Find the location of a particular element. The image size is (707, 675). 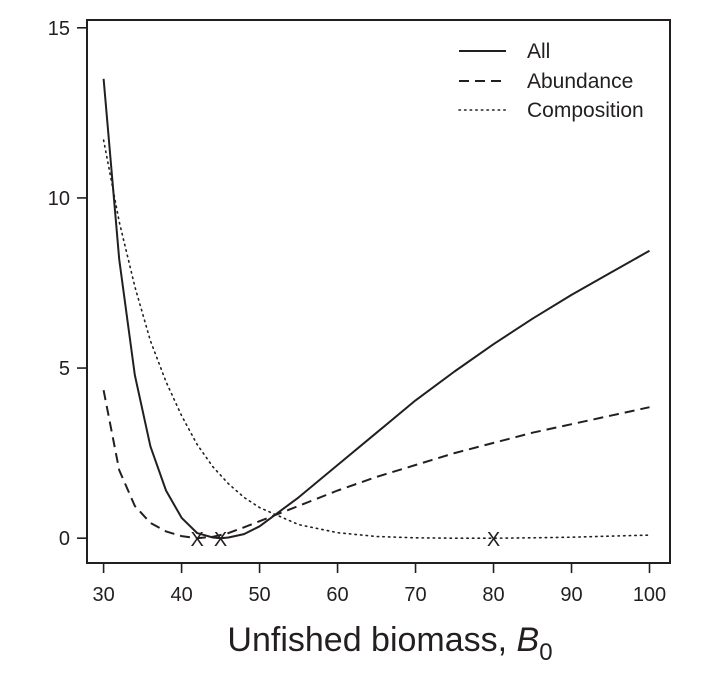

legend-label-all: All is located at coordinates (538, 51).